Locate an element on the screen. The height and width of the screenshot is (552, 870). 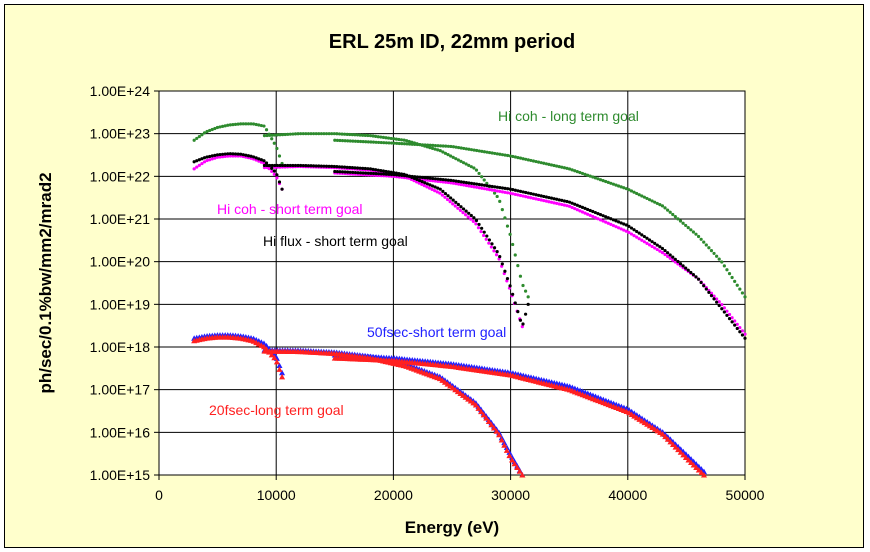
annotation-50fsec-short: 50fsec-short term goal is located at coordinates (436, 332).